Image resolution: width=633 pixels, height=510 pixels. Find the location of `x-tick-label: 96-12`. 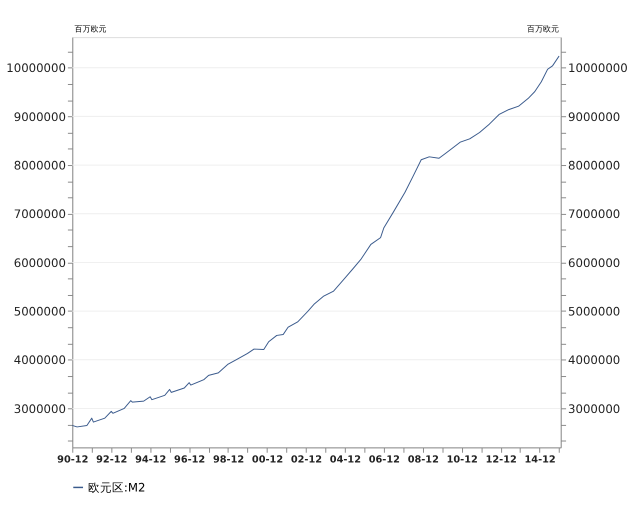

x-tick-label: 96-12 is located at coordinates (190, 460).